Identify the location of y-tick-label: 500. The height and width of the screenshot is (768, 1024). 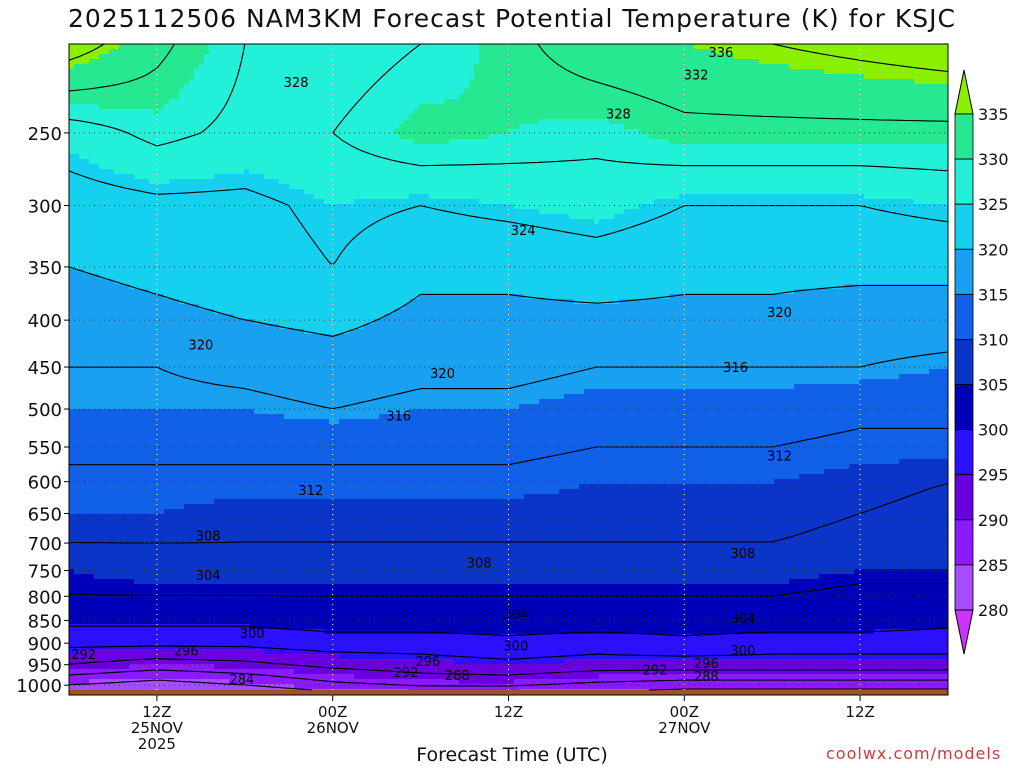
(45, 410).